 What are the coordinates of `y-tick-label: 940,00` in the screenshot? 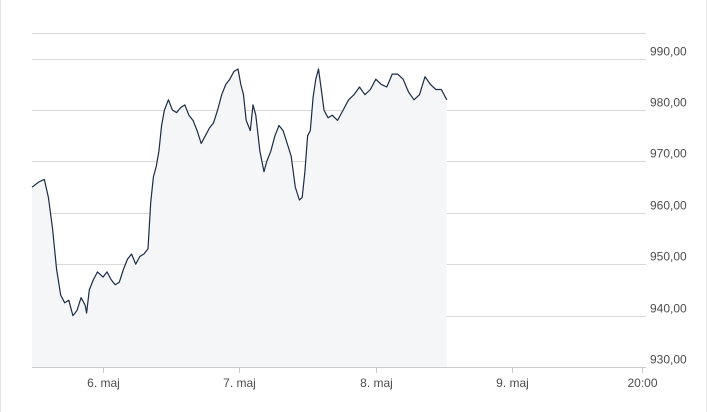 It's located at (668, 309).